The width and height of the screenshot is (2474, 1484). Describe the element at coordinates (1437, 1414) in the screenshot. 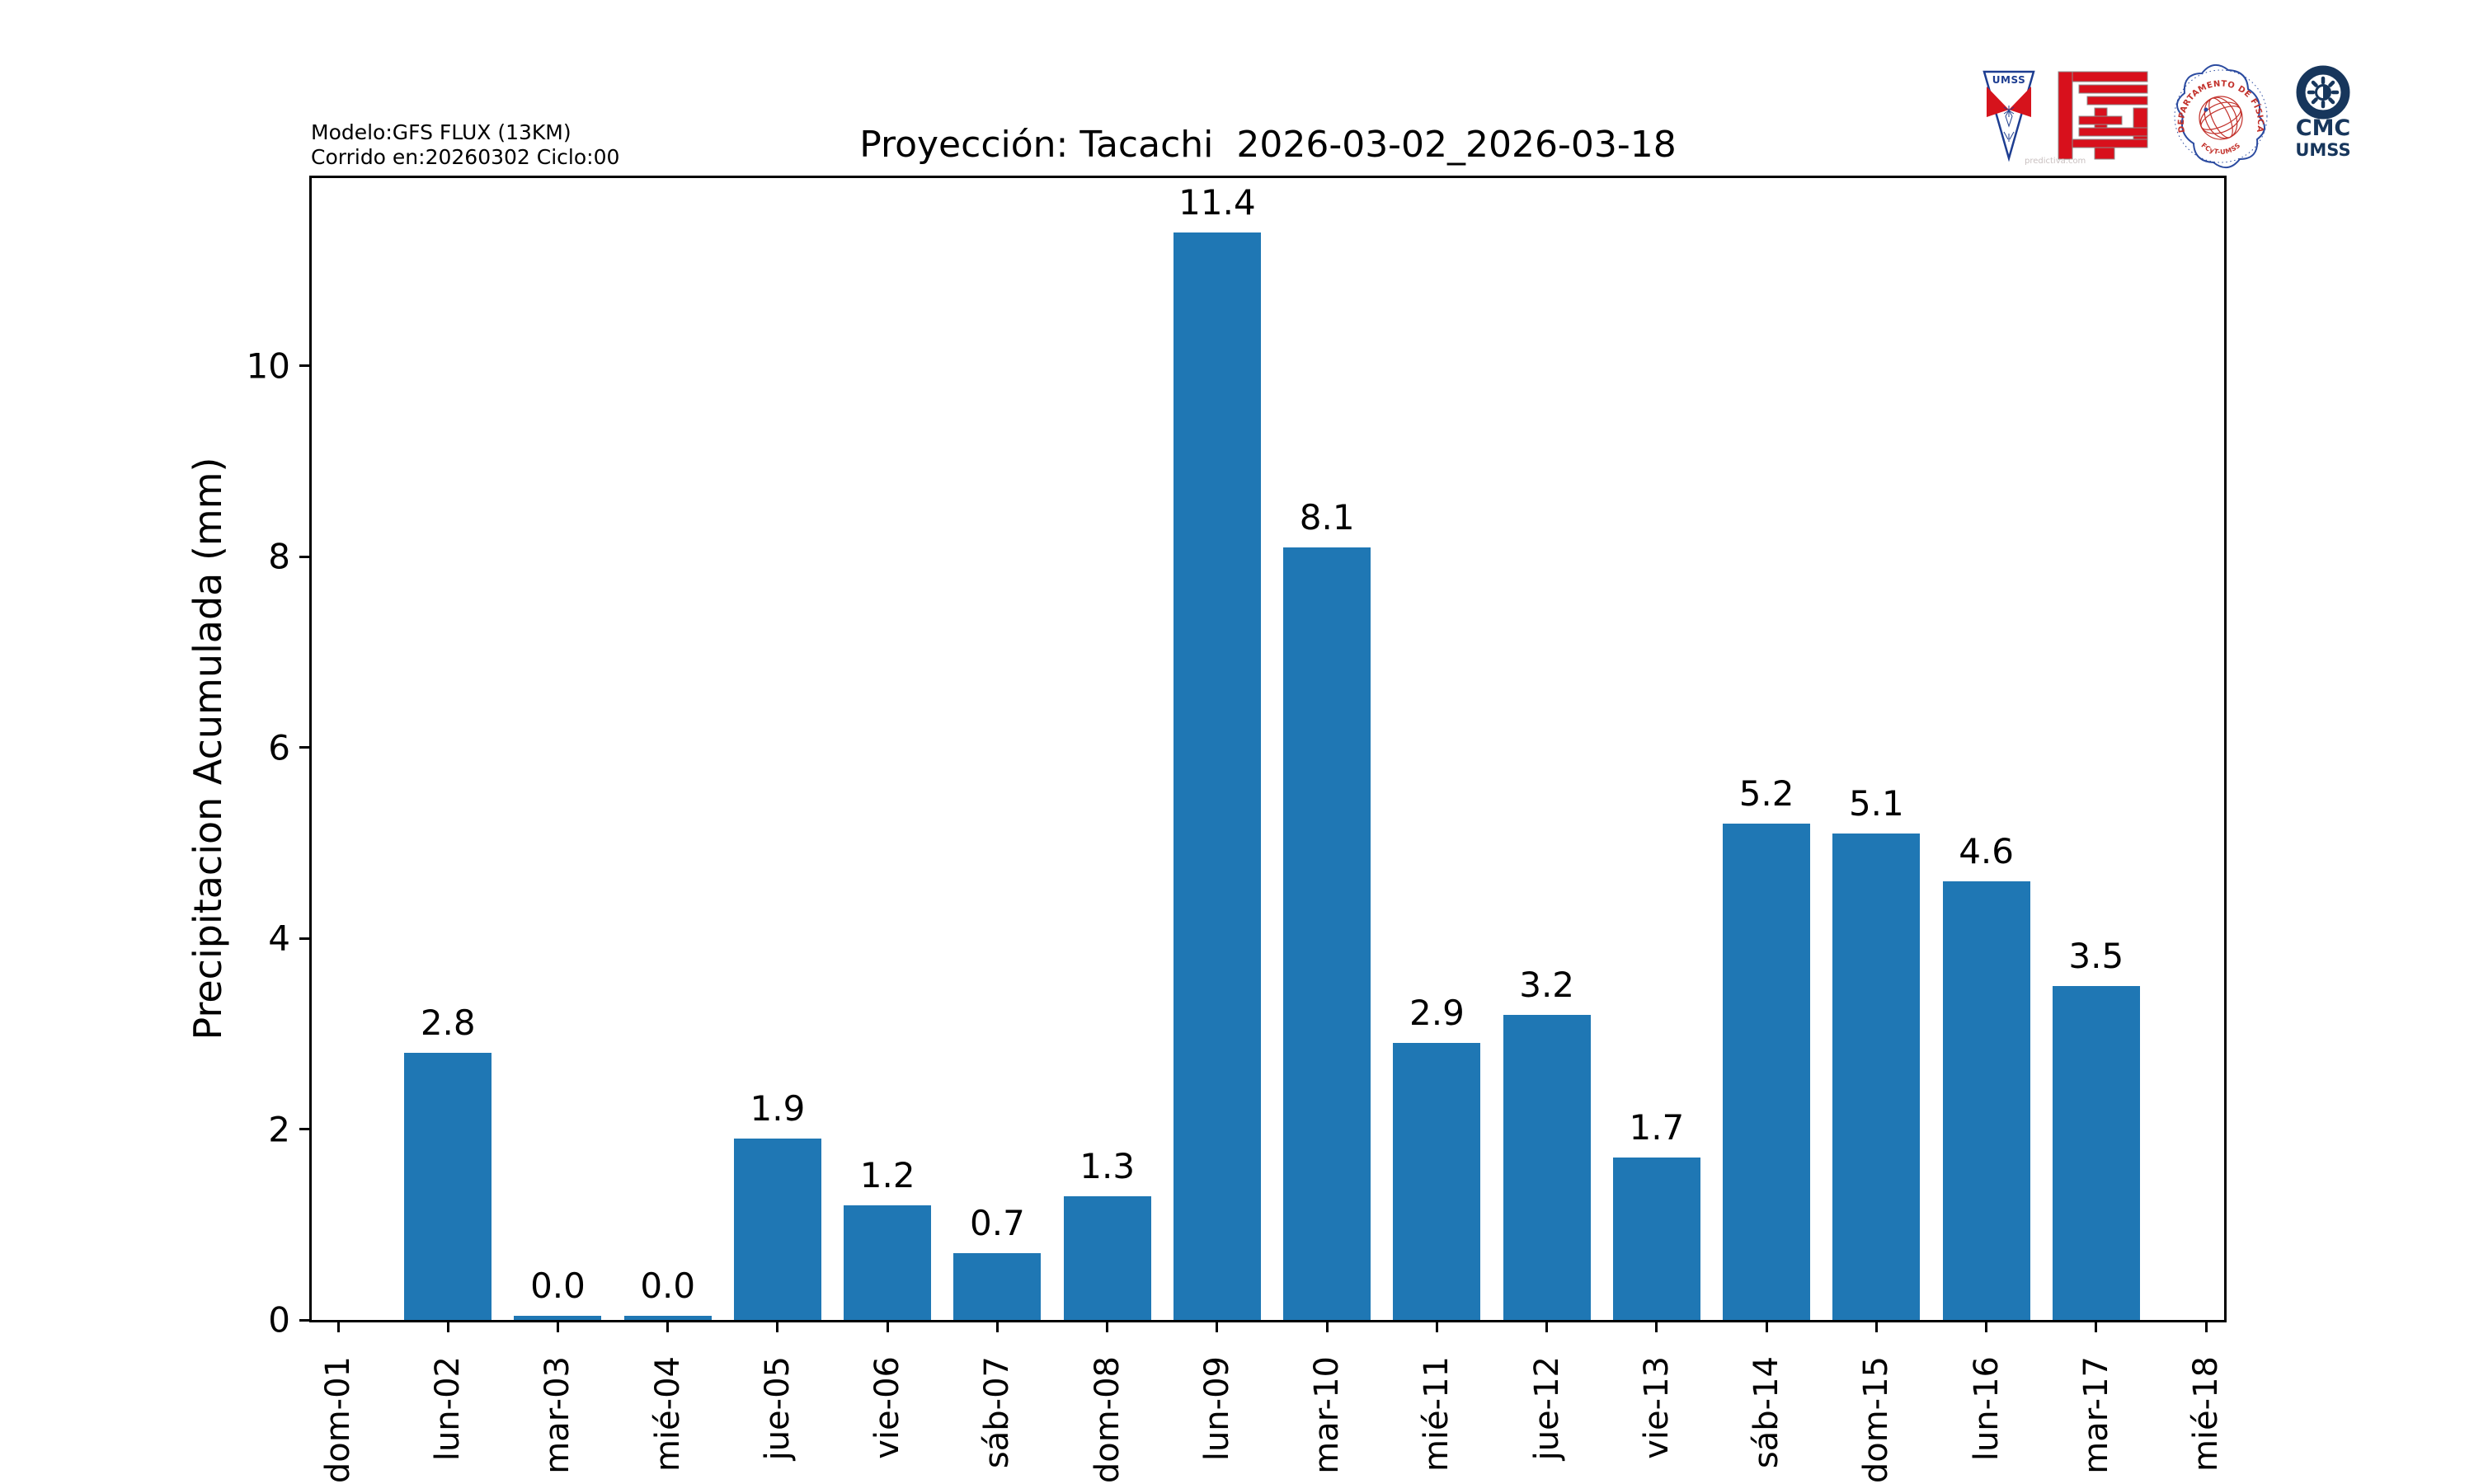

I see `x-tick-label: mié-11` at that location.